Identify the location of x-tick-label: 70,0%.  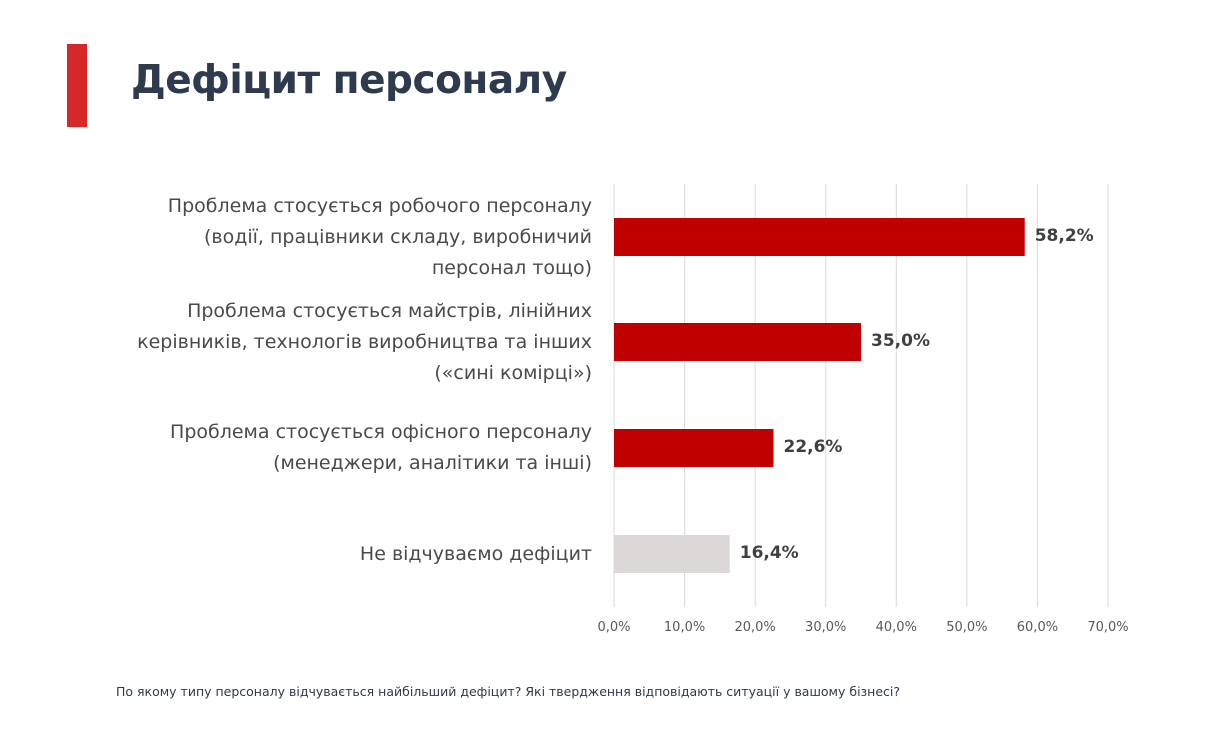
(1108, 627).